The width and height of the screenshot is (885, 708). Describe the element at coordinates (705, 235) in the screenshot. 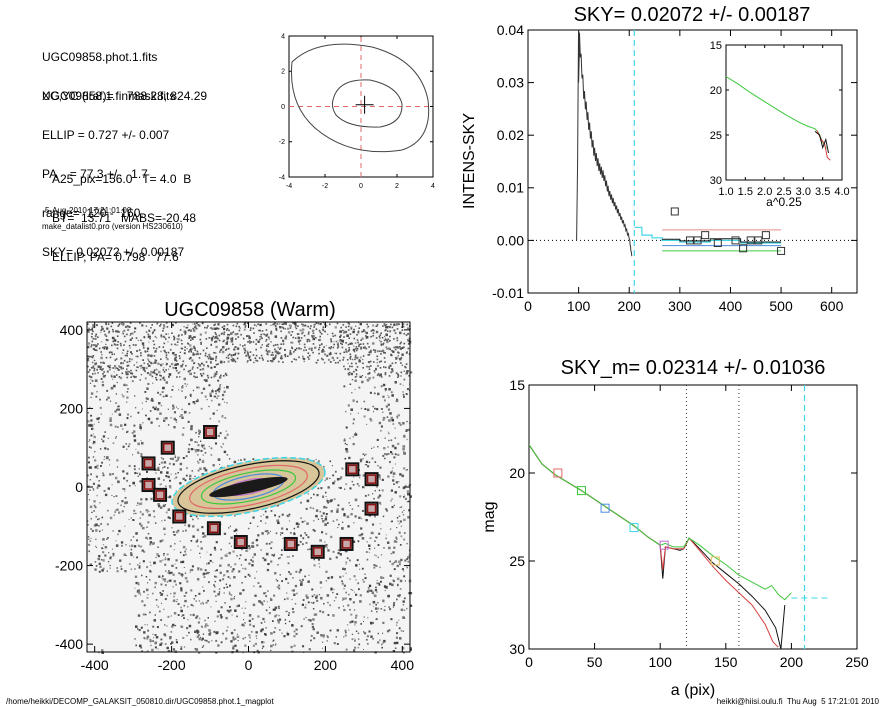

I see `sky-box-marker` at that location.